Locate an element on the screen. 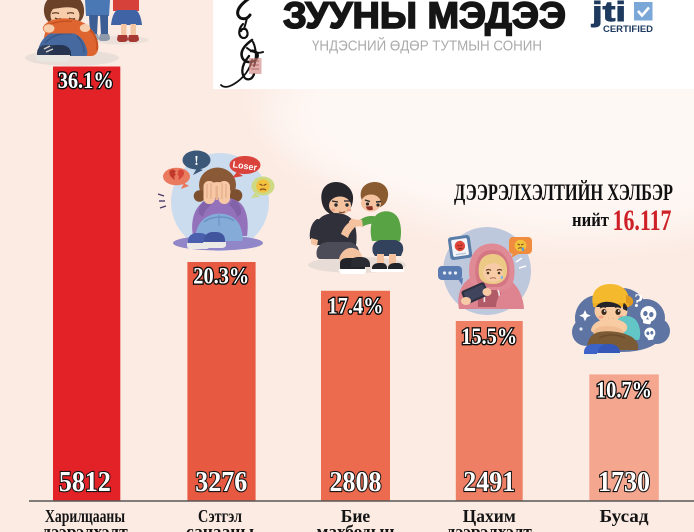 This screenshot has width=694, height=532. svg-text: ҮНДЭСНИЙ ӨДӨР ТУТМЫН СОНИН is located at coordinates (427, 46).